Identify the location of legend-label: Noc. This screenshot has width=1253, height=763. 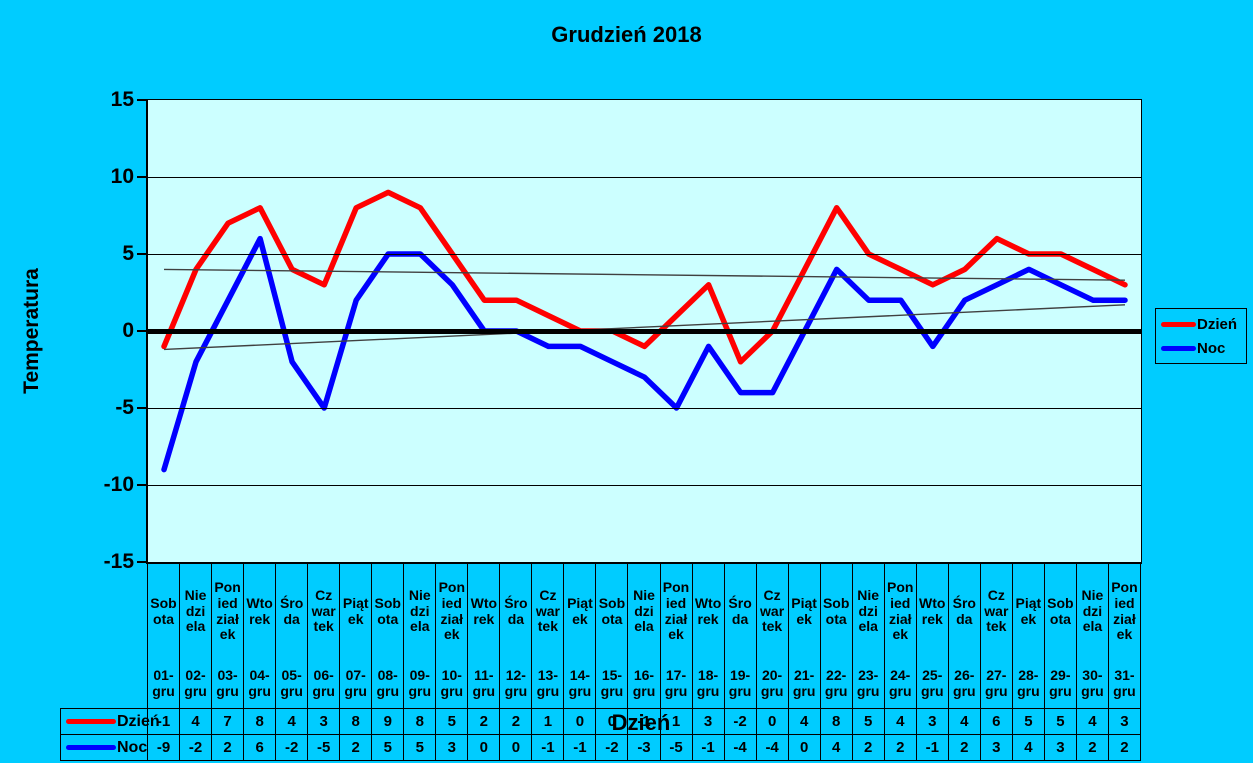
(1211, 348).